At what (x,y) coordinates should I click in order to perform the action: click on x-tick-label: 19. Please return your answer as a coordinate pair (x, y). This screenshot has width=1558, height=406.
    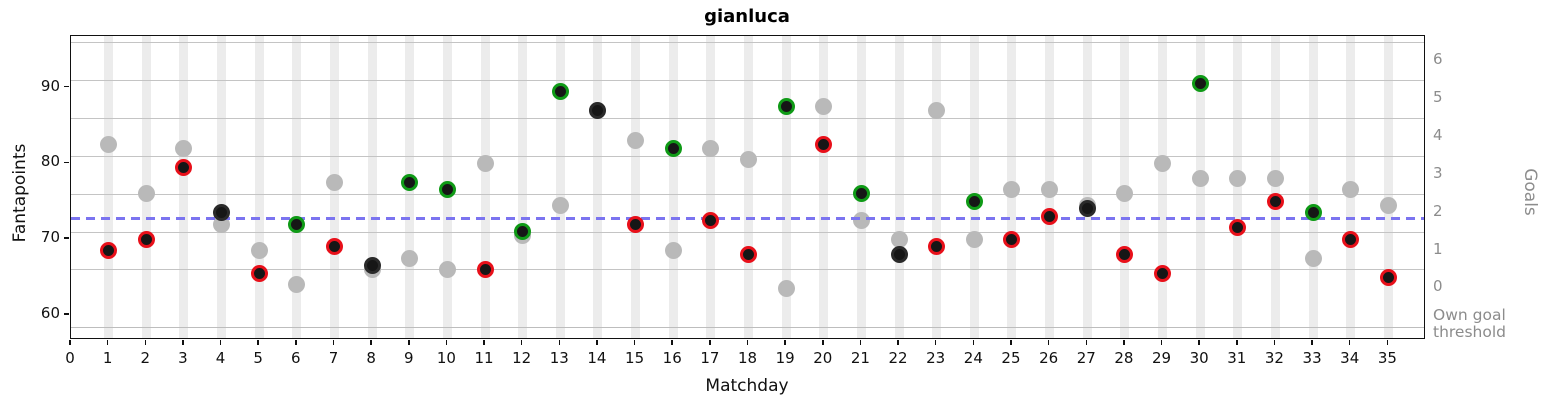
    Looking at the image, I should click on (785, 358).